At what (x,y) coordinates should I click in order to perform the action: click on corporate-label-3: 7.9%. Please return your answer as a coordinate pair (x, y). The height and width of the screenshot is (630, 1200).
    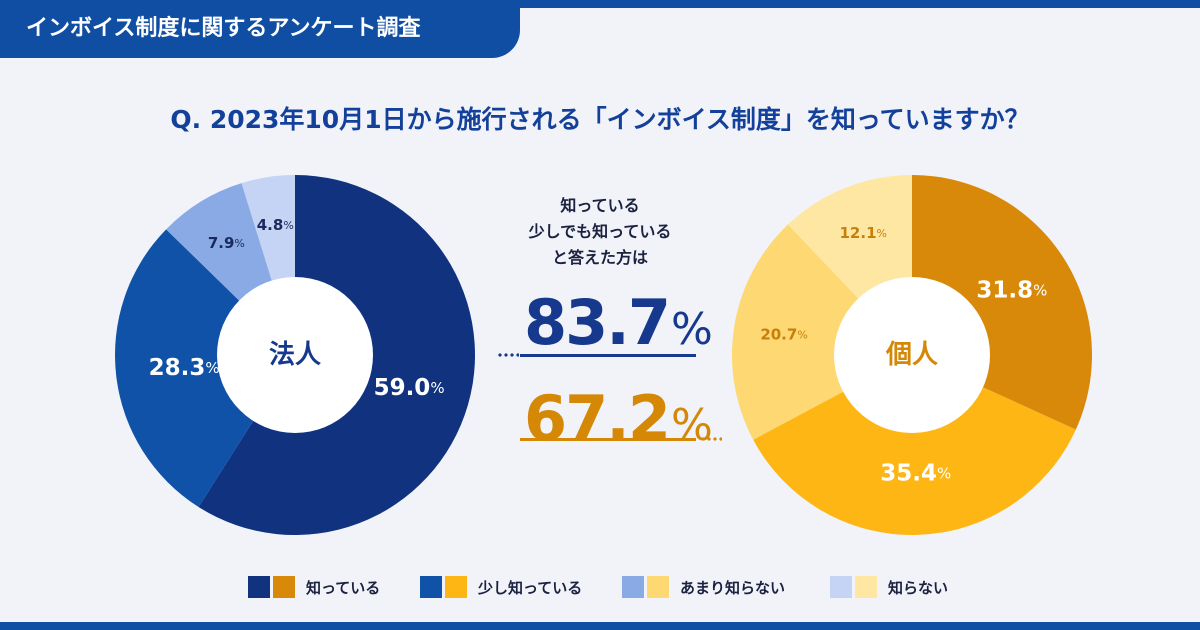
    Looking at the image, I should click on (226, 243).